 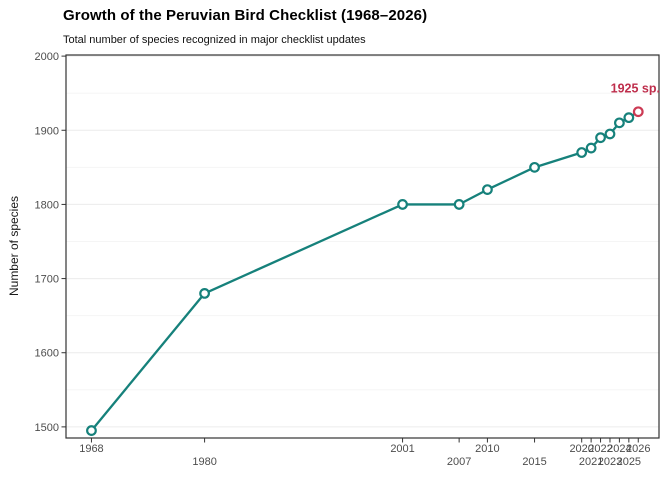 What do you see at coordinates (600, 449) in the screenshot?
I see `x-tick-label: 2022` at bounding box center [600, 449].